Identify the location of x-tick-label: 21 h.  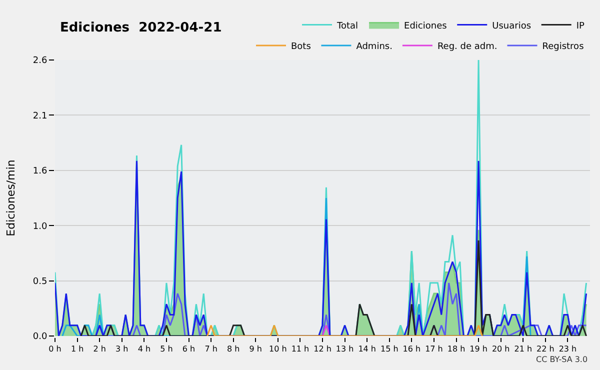
(523, 349).